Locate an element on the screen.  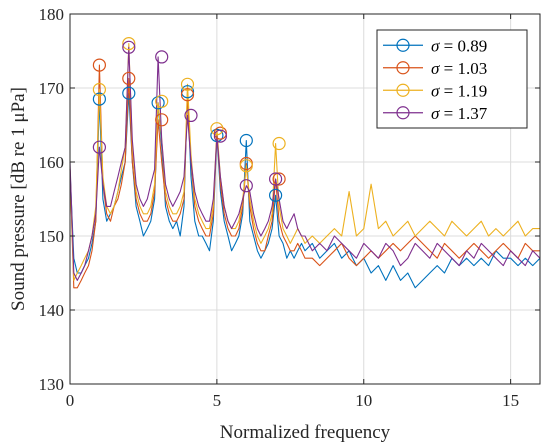
series-markers is located at coordinates (189, 119).